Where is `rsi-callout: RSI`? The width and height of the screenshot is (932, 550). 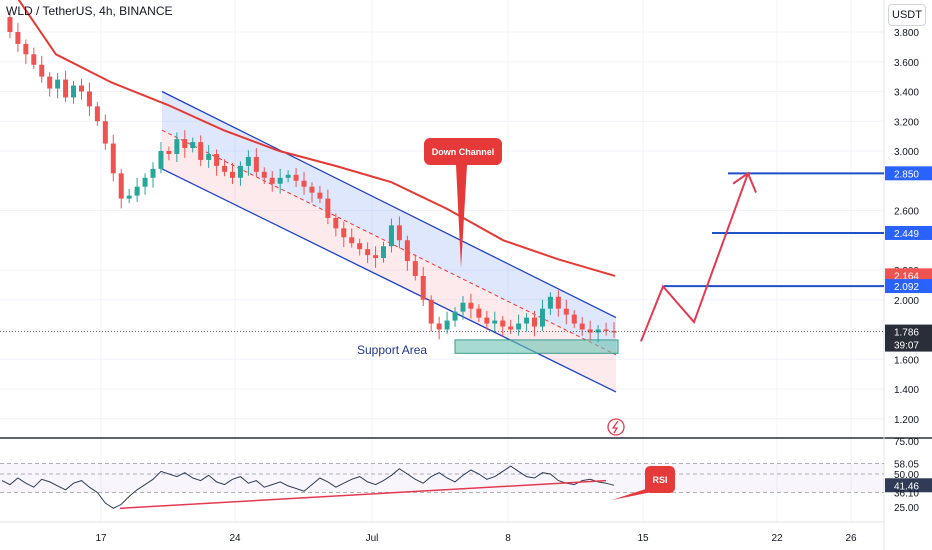 rsi-callout: RSI is located at coordinates (643, 483).